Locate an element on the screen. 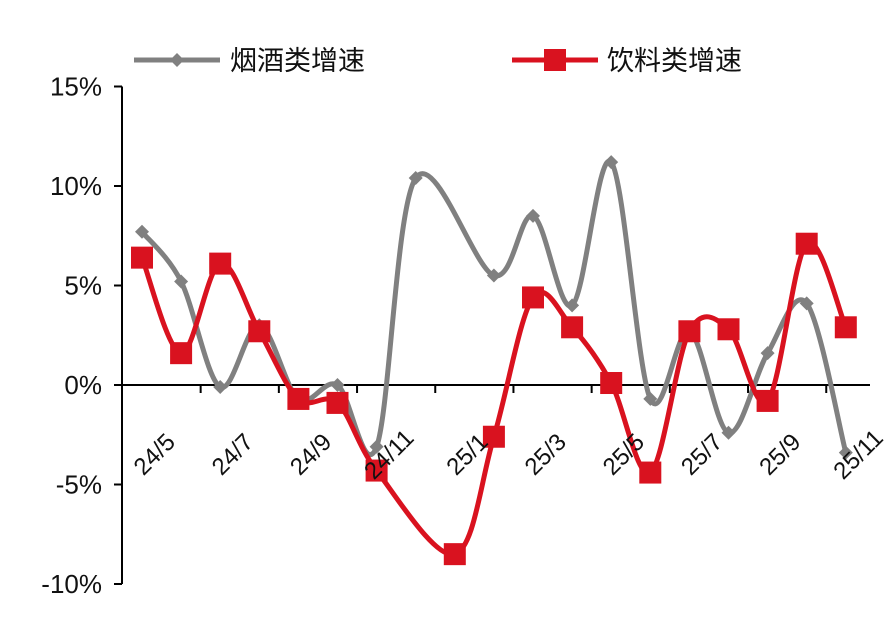 The image size is (892, 623). y-tick-label: -10% is located at coordinates (71, 584).